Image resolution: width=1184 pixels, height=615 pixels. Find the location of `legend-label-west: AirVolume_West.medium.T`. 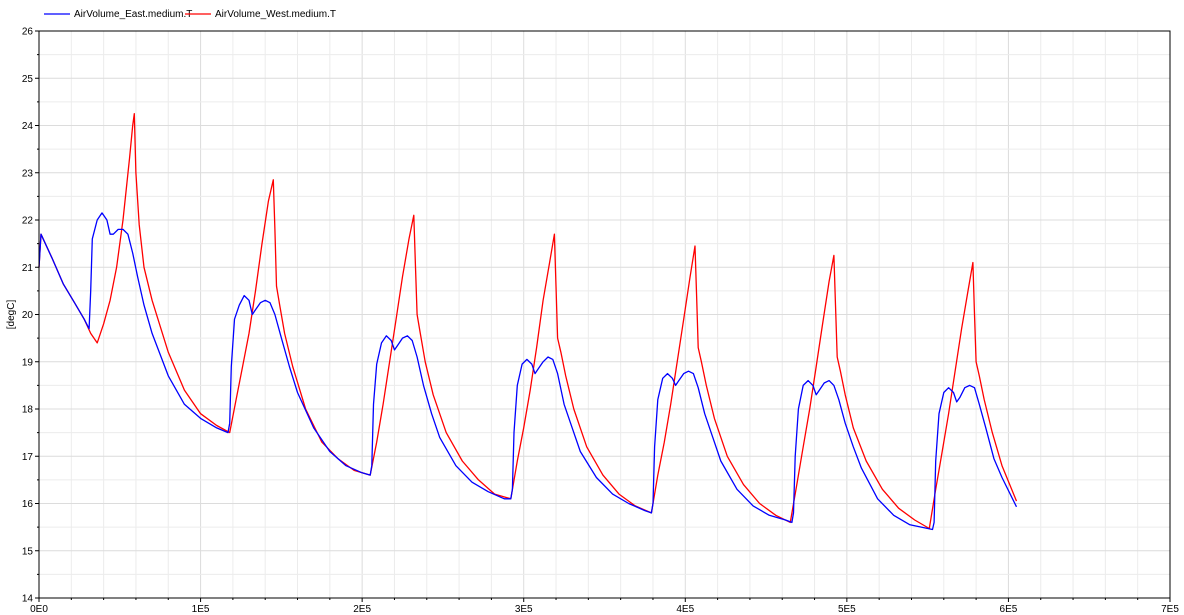

legend-label-west: AirVolume_West.medium.T is located at coordinates (275, 14).